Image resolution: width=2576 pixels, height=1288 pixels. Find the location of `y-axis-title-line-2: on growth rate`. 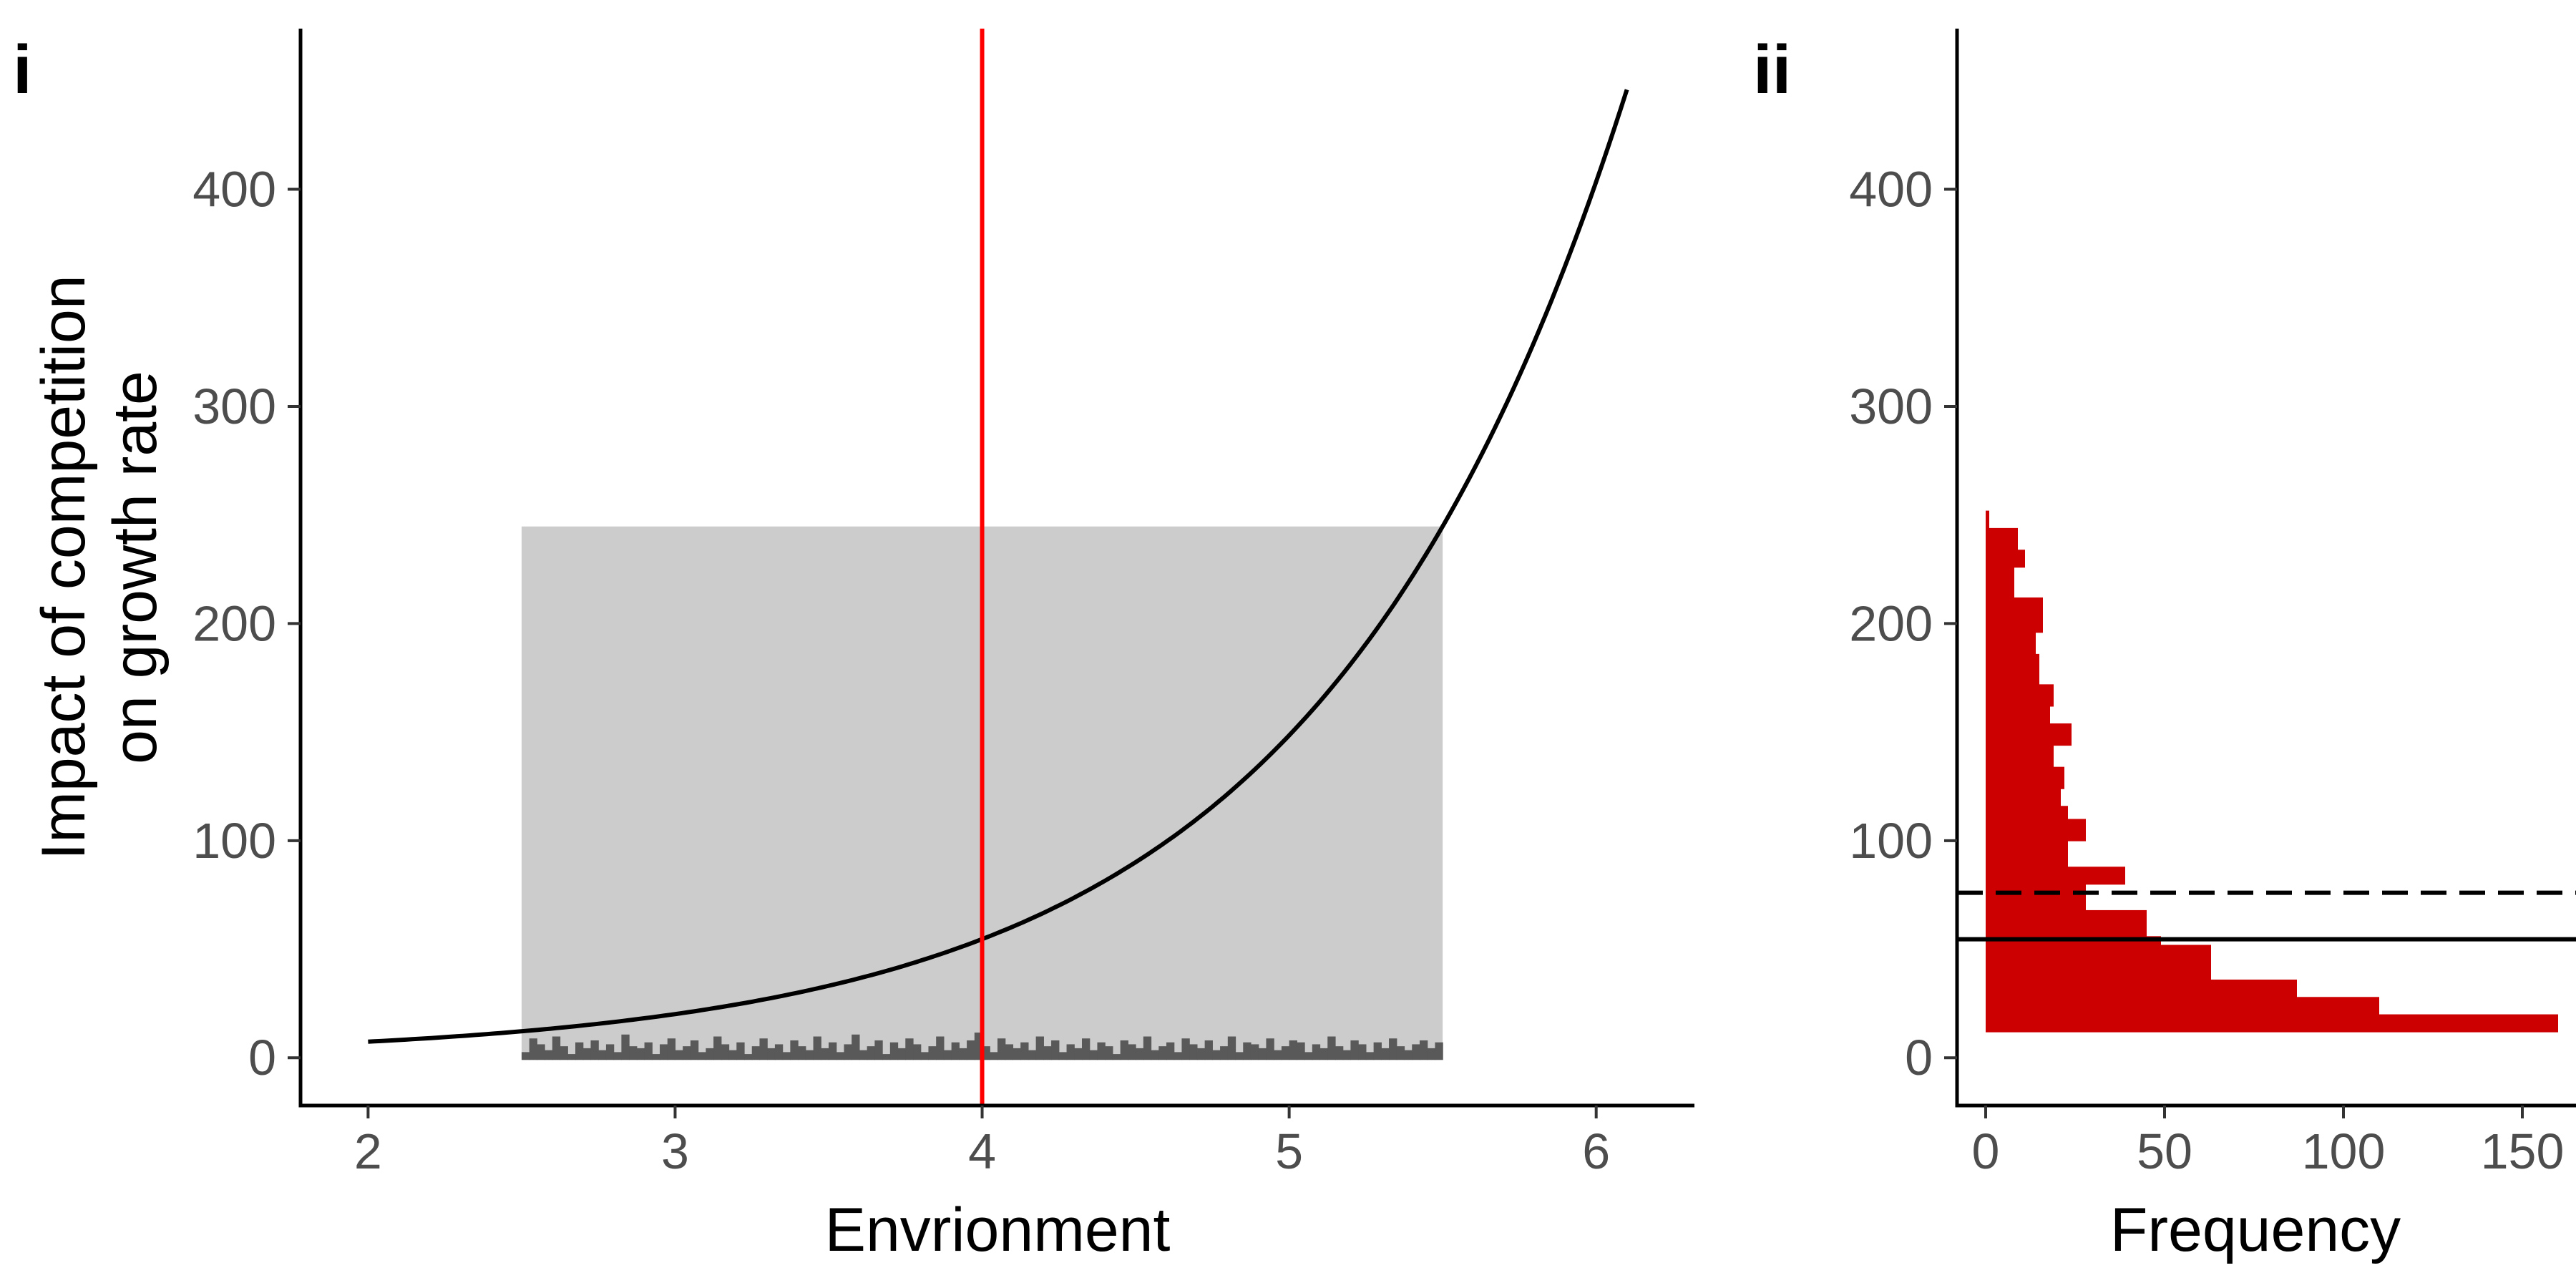

y-axis-title-line-2: on growth rate is located at coordinates (135, 567).